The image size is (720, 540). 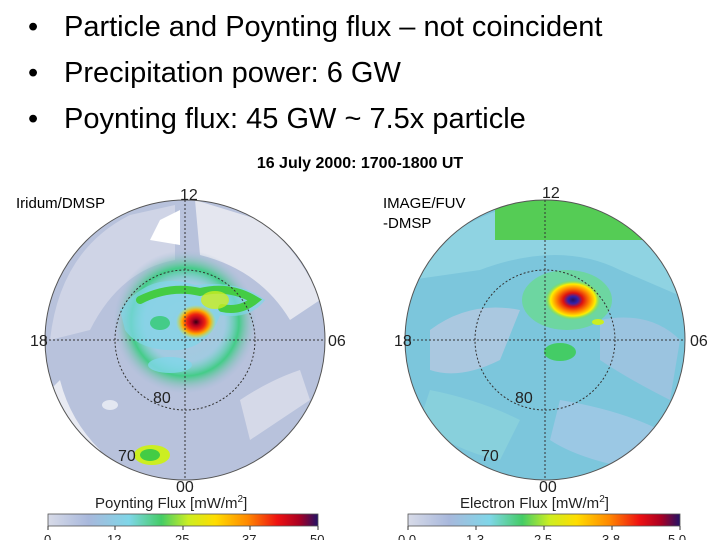 I want to click on right-colorbar, so click(x=544, y=520).